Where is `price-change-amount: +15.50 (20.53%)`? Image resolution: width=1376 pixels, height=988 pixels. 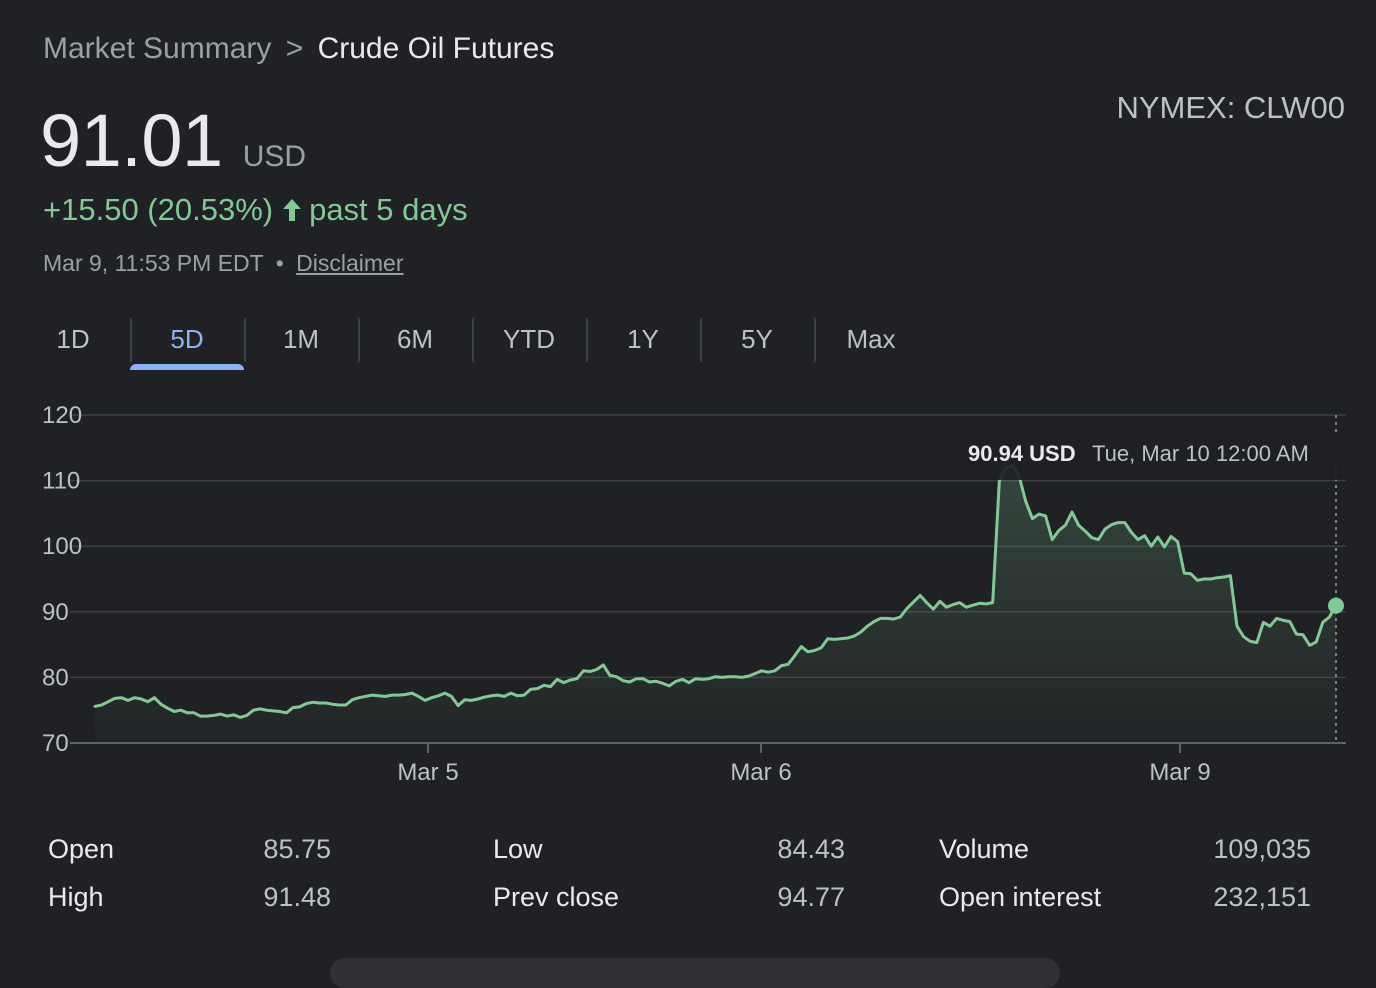 price-change-amount: +15.50 (20.53%) is located at coordinates (158, 209).